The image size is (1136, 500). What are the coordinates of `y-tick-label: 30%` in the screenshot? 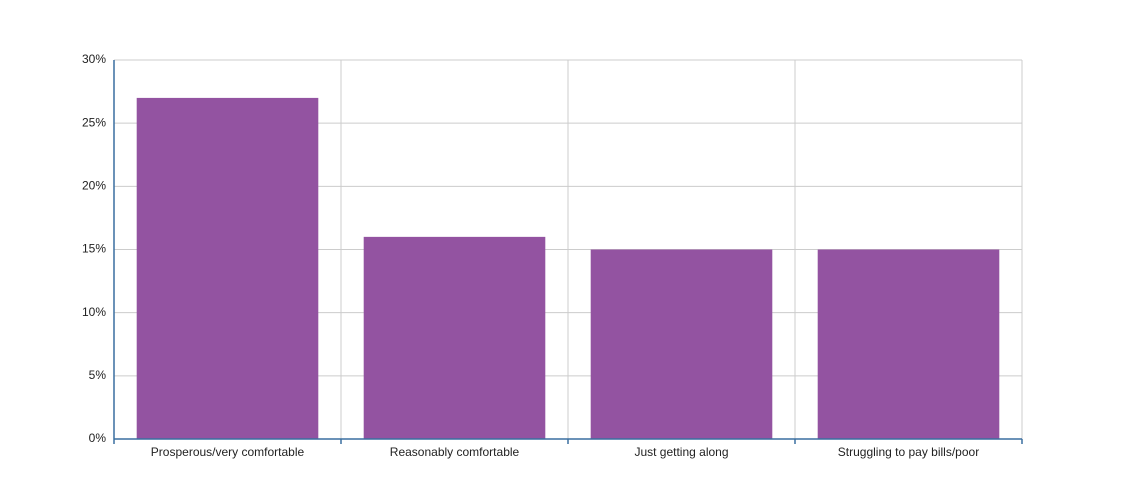 It's located at (94, 59).